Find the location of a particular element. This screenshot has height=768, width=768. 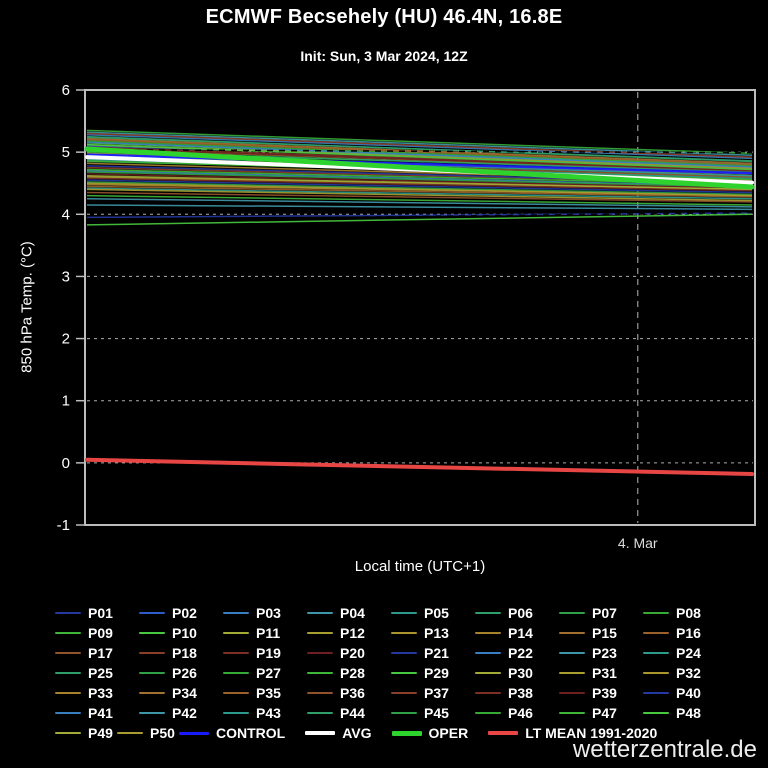

series-p45 is located at coordinates (419, 179).